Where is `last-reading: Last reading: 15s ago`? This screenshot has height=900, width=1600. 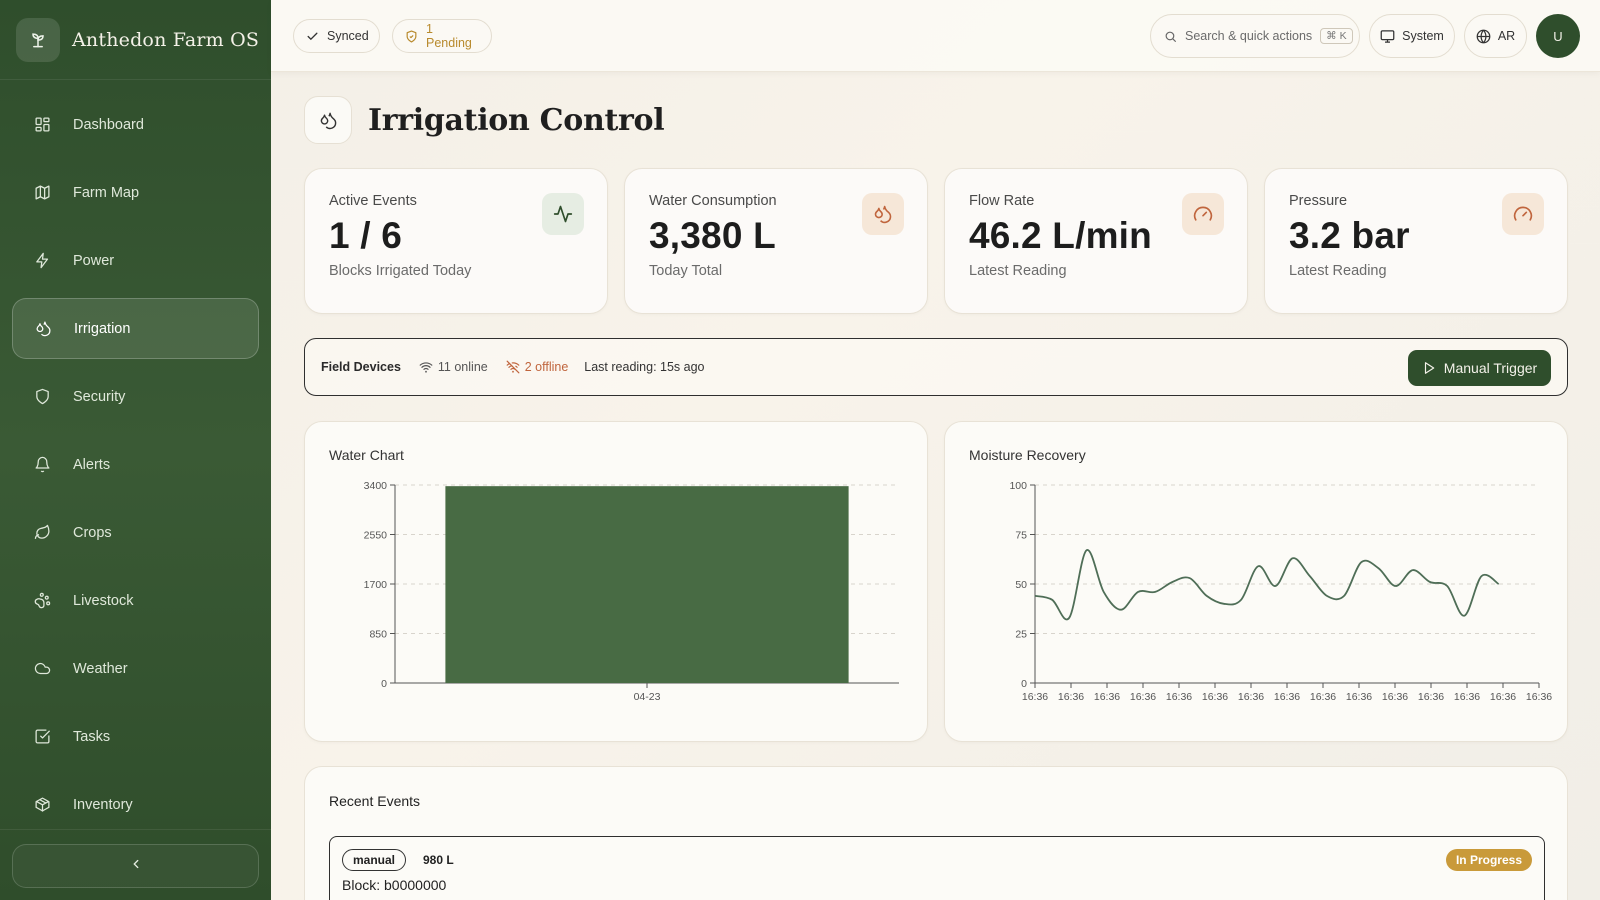 last-reading: Last reading: 15s ago is located at coordinates (644, 367).